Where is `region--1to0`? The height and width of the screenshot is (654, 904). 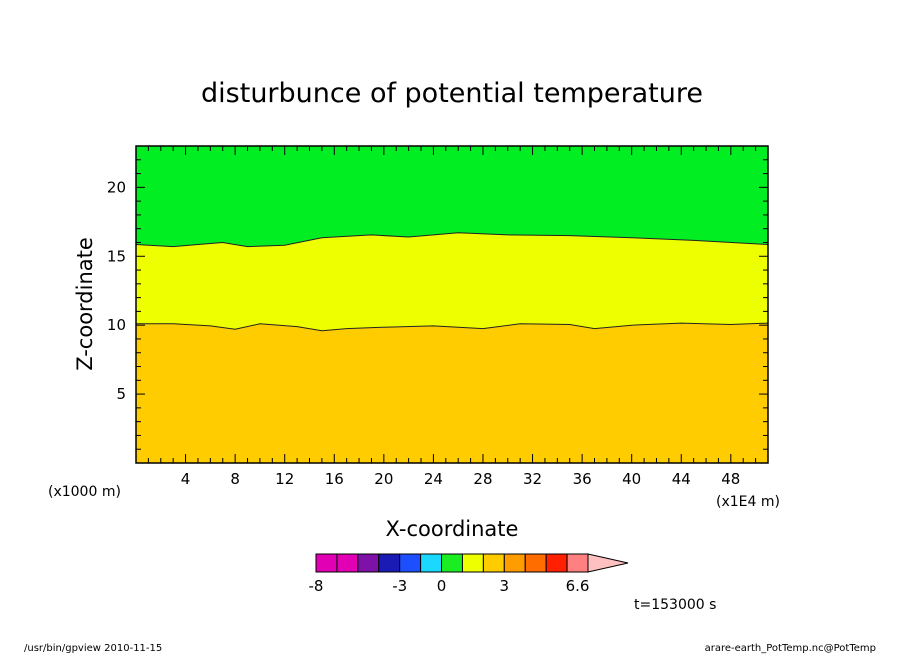
region--1to0 is located at coordinates (452, 196).